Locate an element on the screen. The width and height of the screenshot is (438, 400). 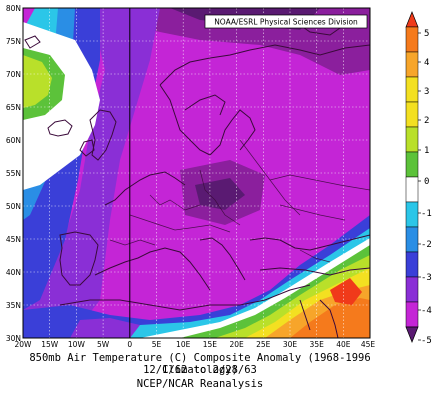
lon-label: 15E is located at coordinates (210, 344).